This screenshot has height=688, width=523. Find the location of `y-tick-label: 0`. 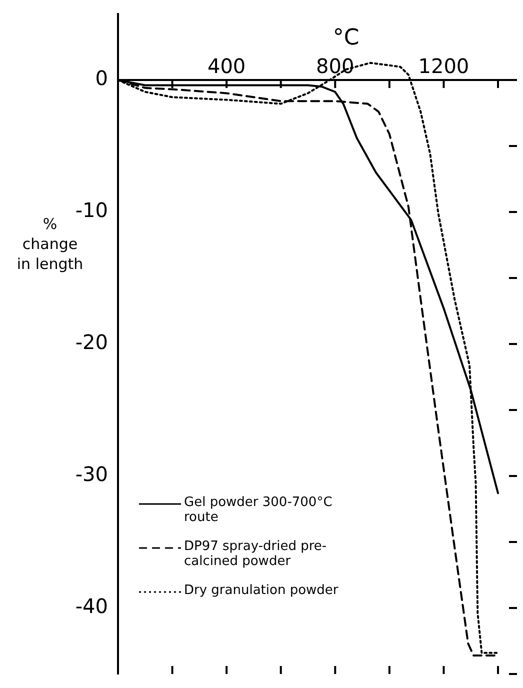

y-tick-label: 0 is located at coordinates (101, 78).